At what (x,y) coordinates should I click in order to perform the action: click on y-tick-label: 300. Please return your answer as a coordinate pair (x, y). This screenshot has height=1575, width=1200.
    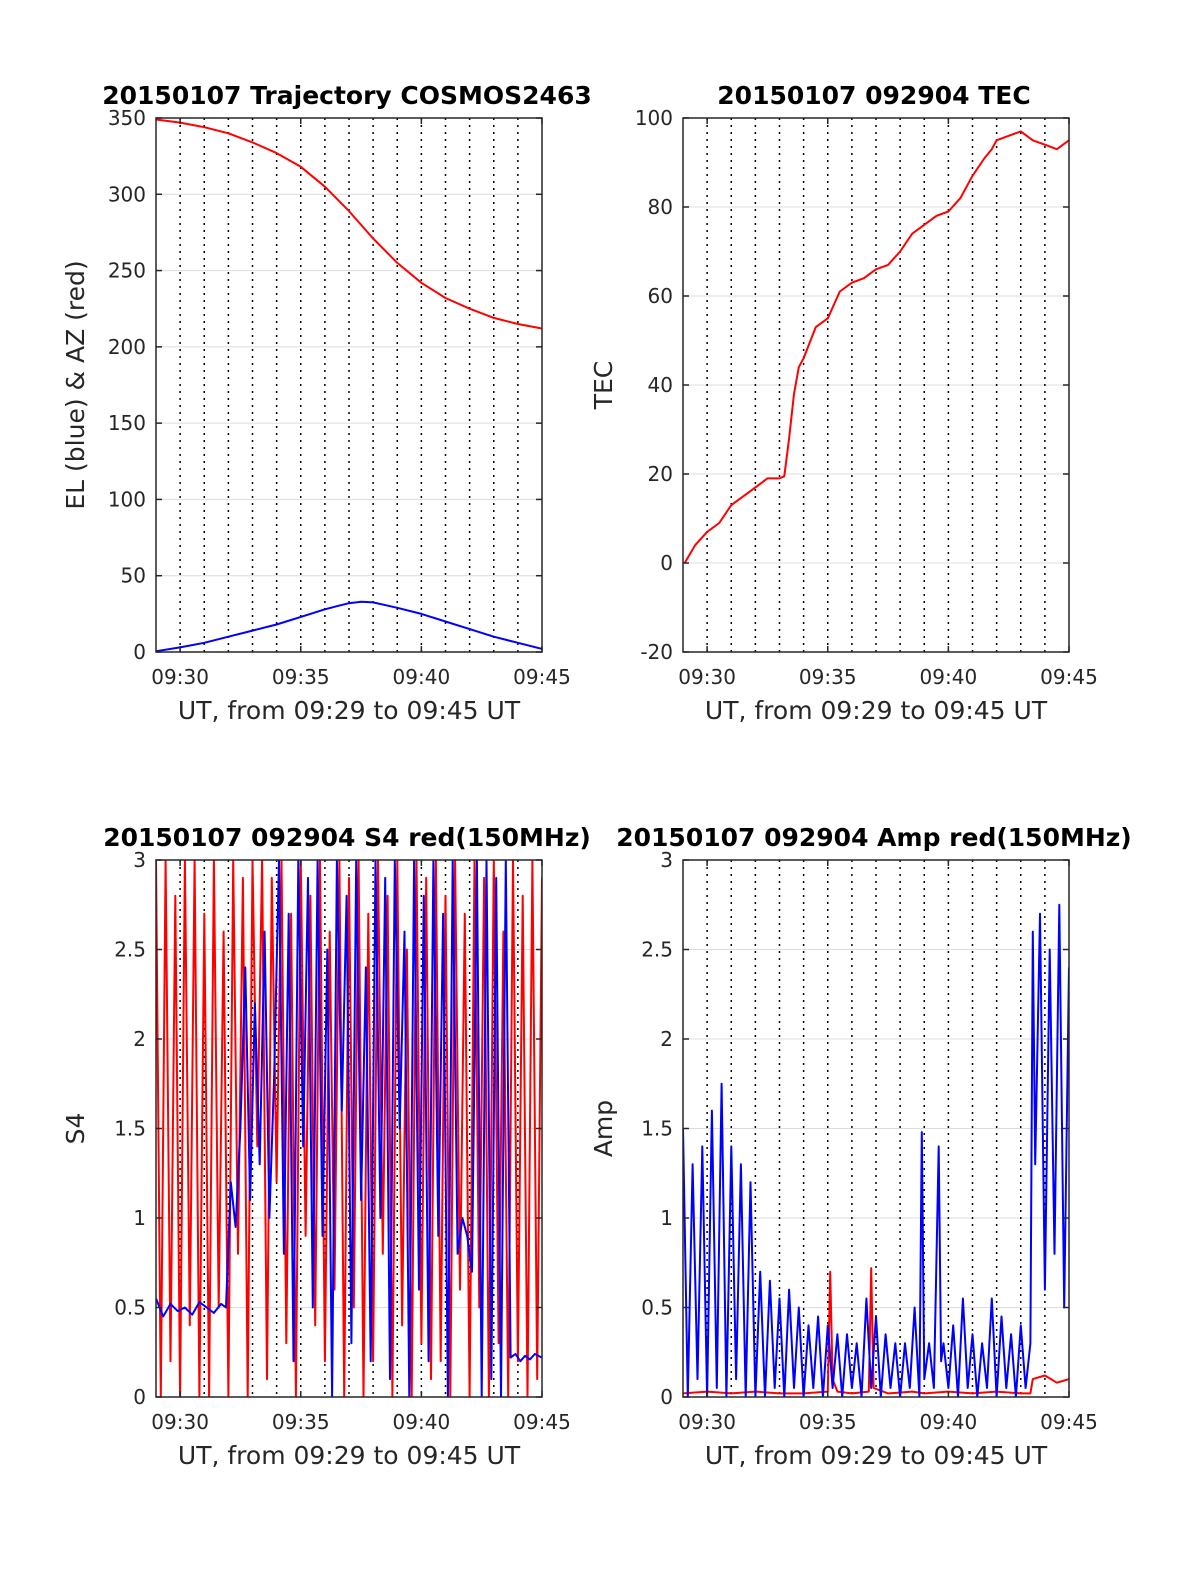
    Looking at the image, I should click on (127, 194).